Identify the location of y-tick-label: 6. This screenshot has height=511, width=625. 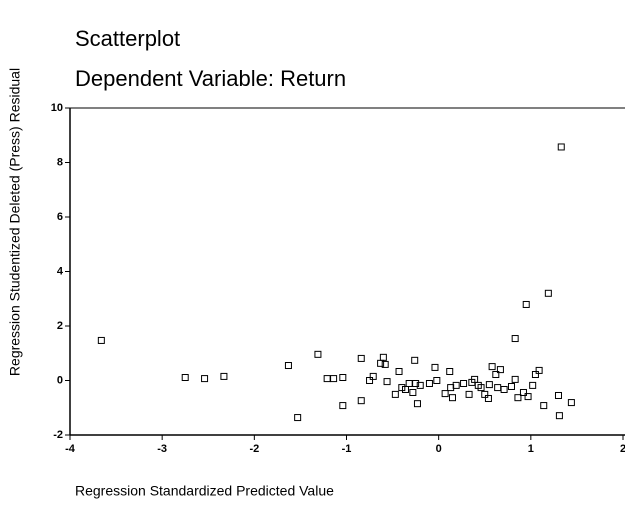
(60, 217).